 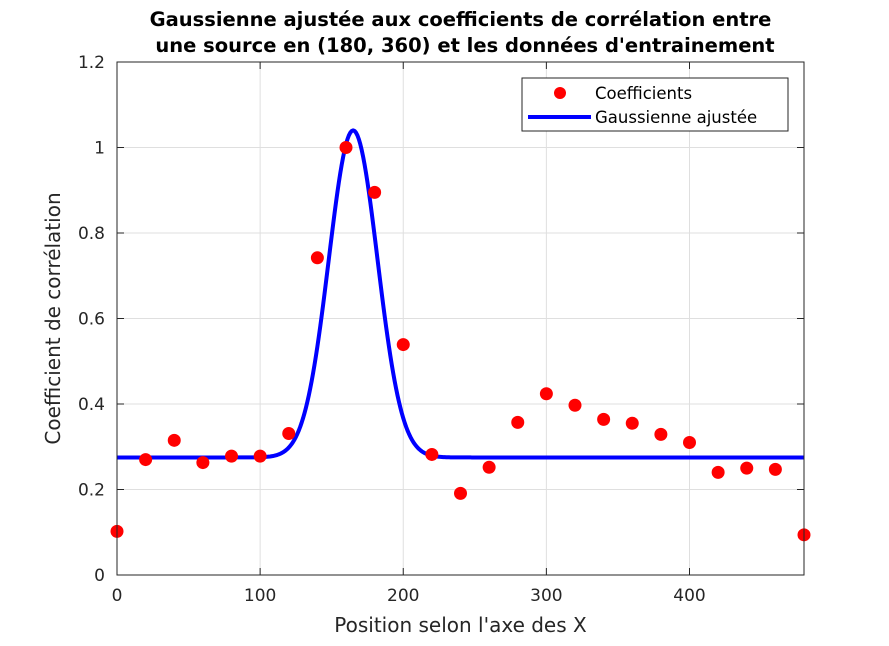 I want to click on x-tick-label: 0, so click(x=117, y=596).